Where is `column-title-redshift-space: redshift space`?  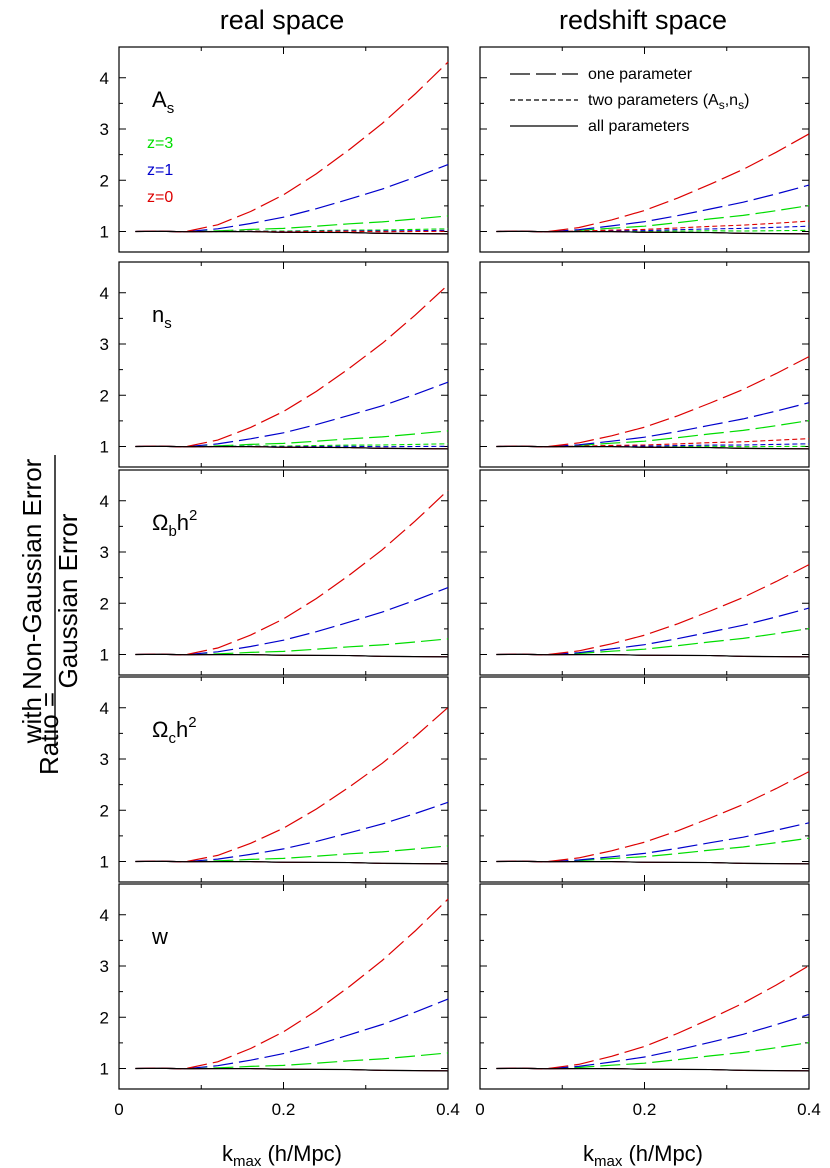
column-title-redshift-space: redshift space is located at coordinates (643, 20).